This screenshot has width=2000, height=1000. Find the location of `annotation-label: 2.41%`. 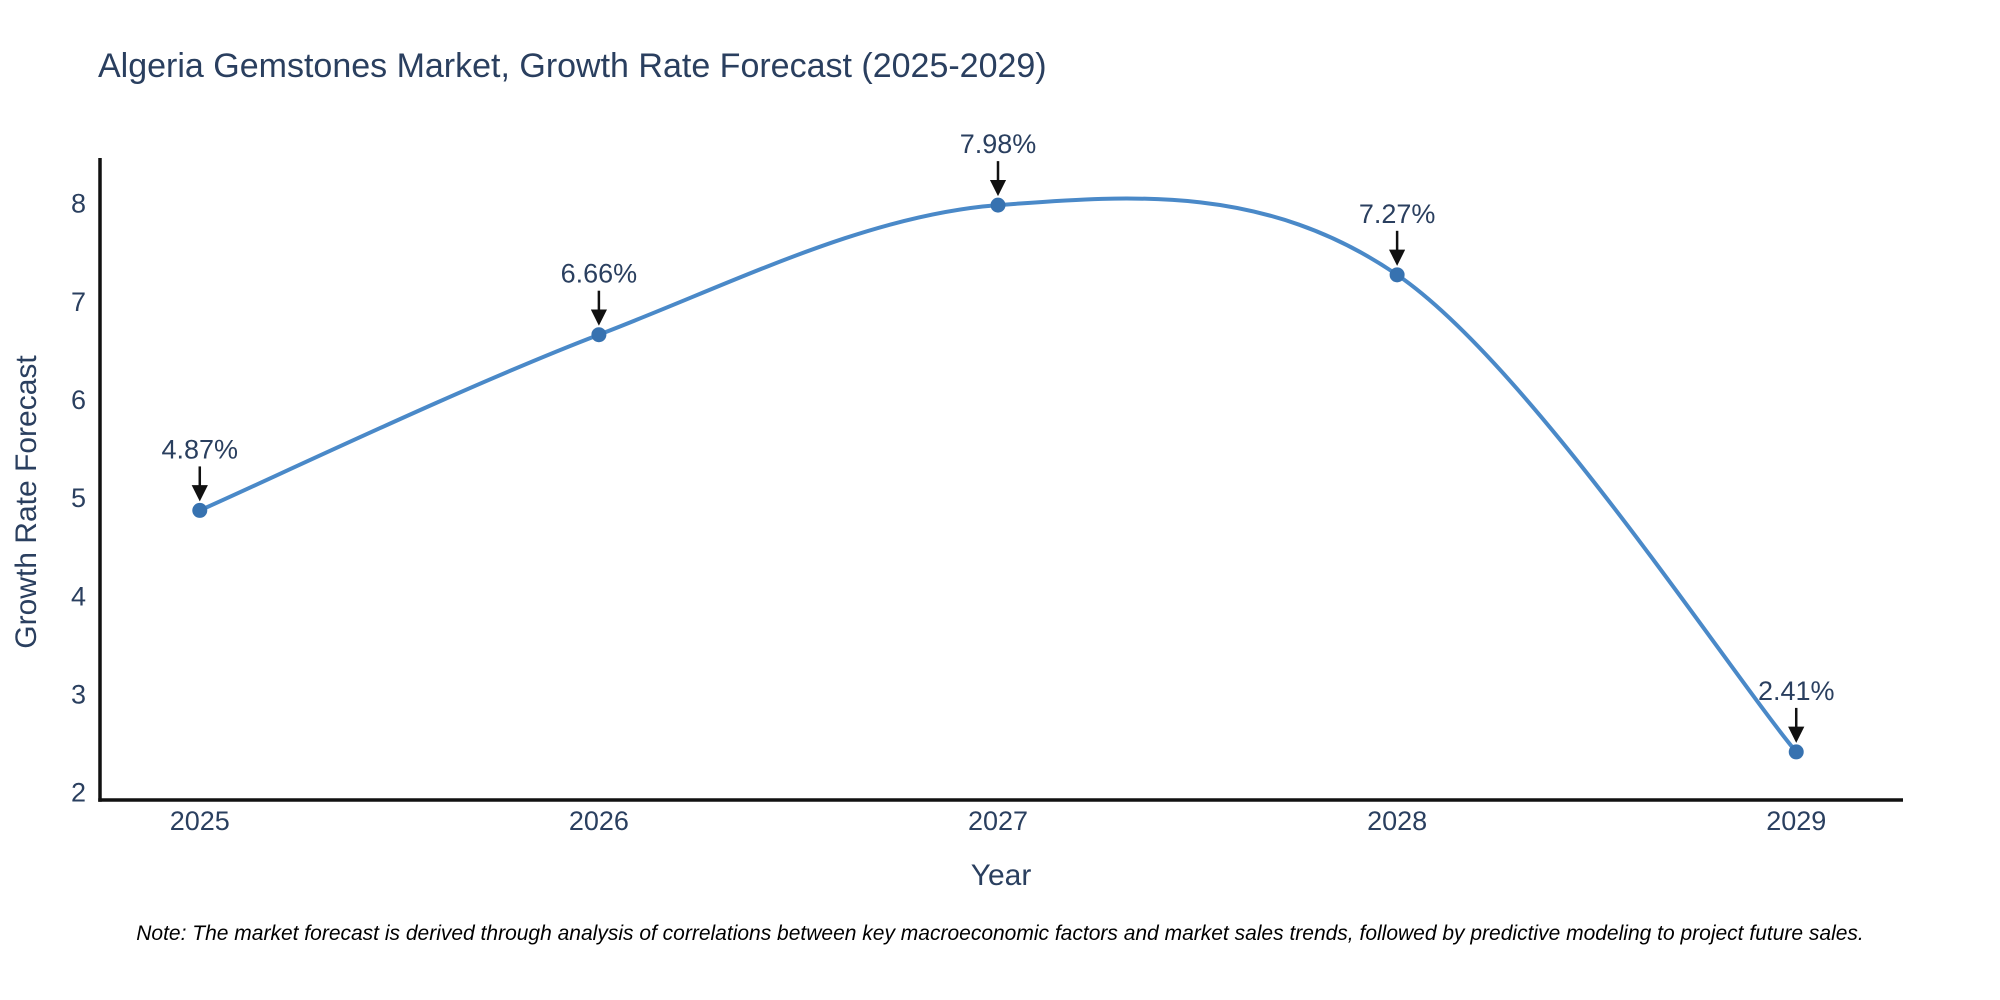

annotation-label: 2.41% is located at coordinates (1796, 691).